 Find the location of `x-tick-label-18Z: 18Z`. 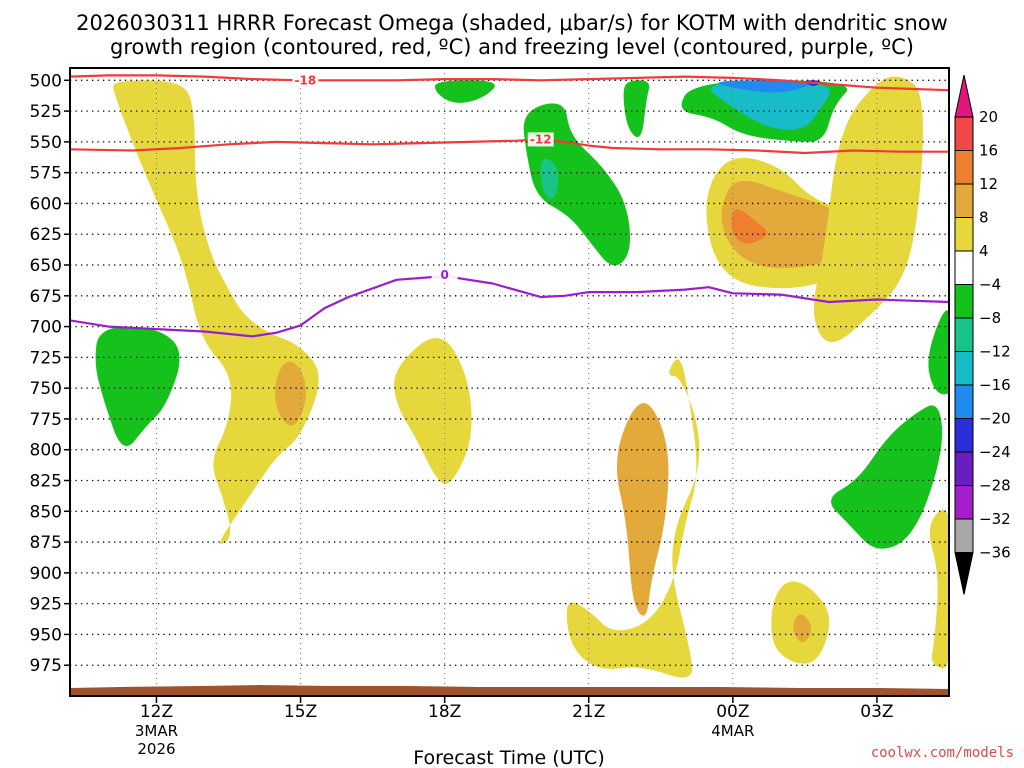

x-tick-label-18Z: 18Z is located at coordinates (444, 712).